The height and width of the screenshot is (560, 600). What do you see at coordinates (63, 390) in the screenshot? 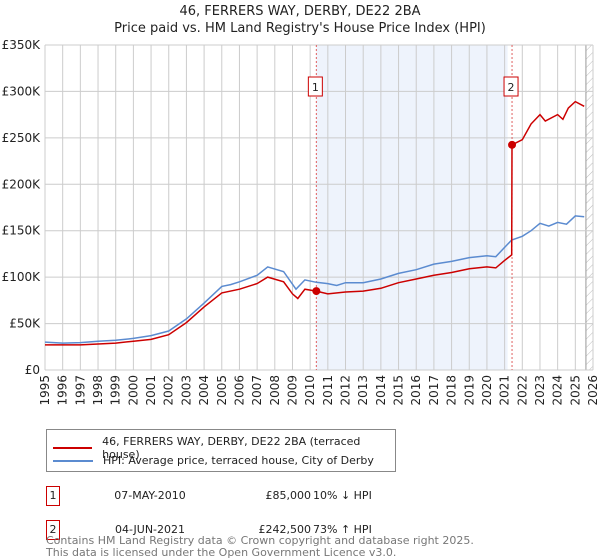
I see `x-tick-label: 1996` at bounding box center [63, 390].